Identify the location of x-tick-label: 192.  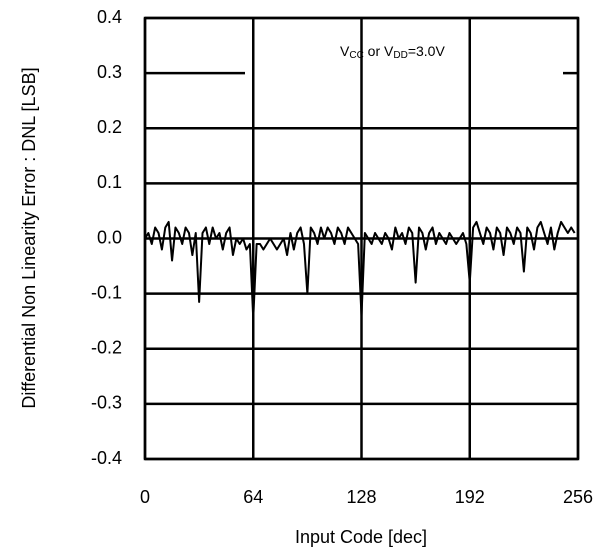
(470, 497).